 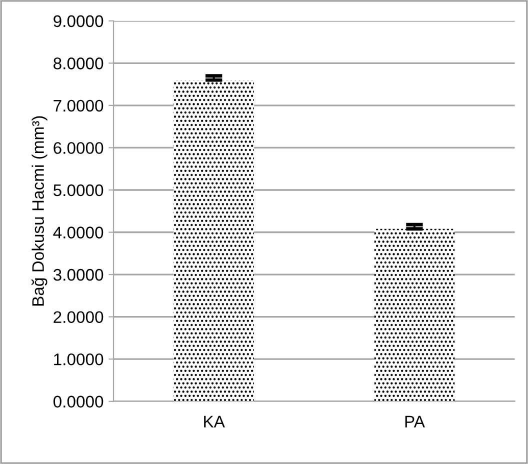 I want to click on y-tick-label: 2.0000, so click(x=79, y=317).